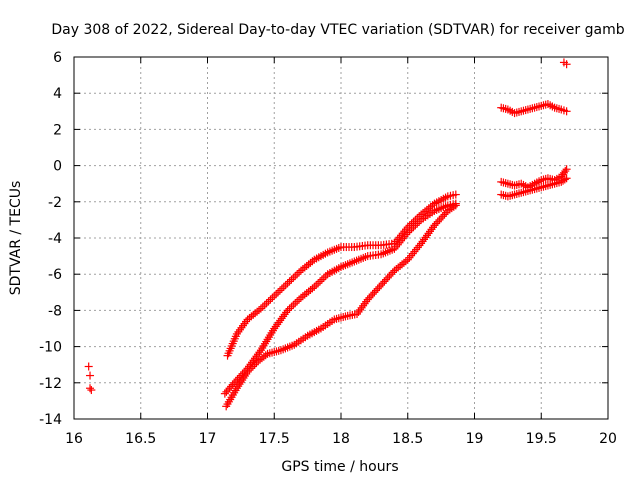 The image size is (640, 480). Describe the element at coordinates (57, 167) in the screenshot. I see `y-tick-label: 0` at that location.